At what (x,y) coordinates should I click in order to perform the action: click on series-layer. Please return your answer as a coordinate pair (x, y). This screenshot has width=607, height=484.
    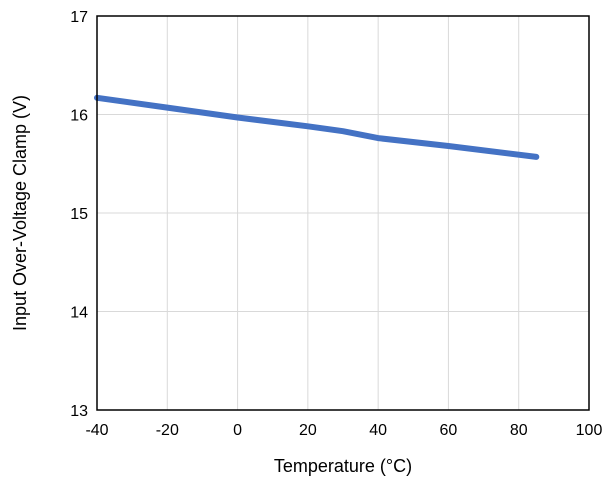
    Looking at the image, I should click on (317, 127).